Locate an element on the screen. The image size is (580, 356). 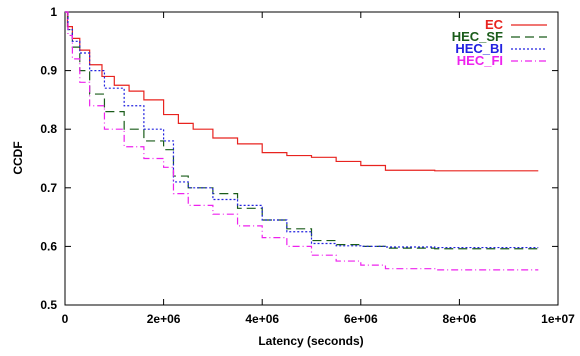
x-tick-label: 4e+06 is located at coordinates (262, 319).